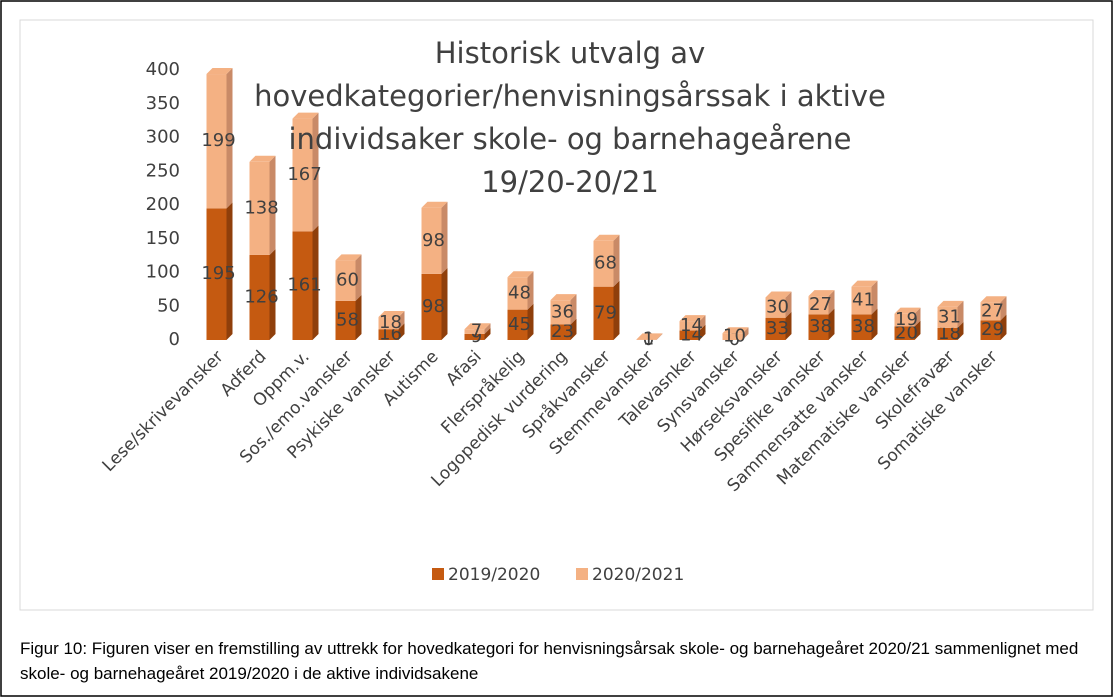 The height and width of the screenshot is (698, 1114). I want to click on data-label: 30, so click(777, 307).